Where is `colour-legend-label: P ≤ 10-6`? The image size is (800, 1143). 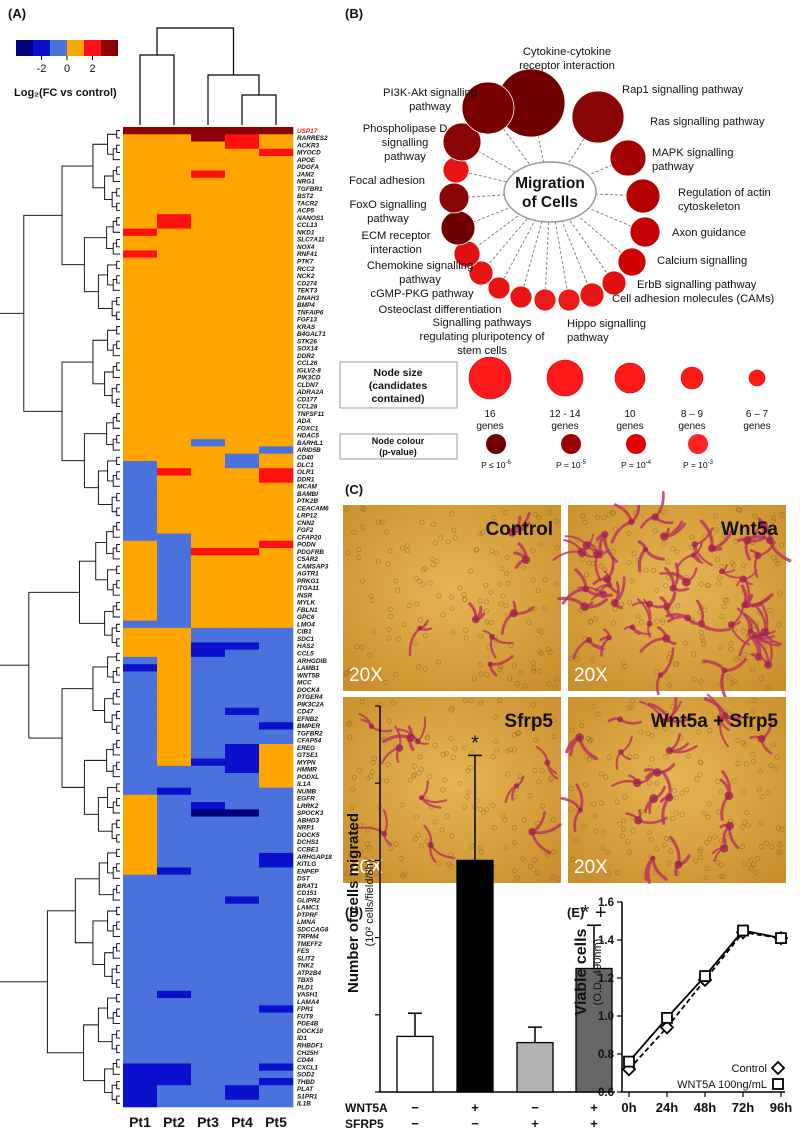 colour-legend-label: P ≤ 10-6 is located at coordinates (496, 465).